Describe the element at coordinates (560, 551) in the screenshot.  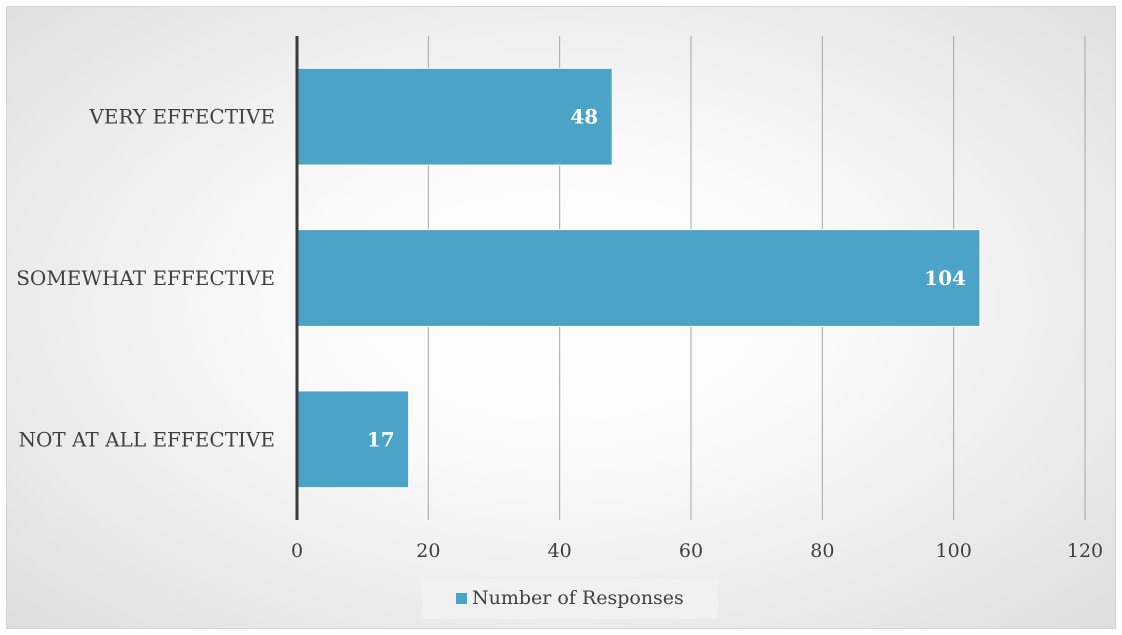
I see `tick-label-40: 40` at that location.